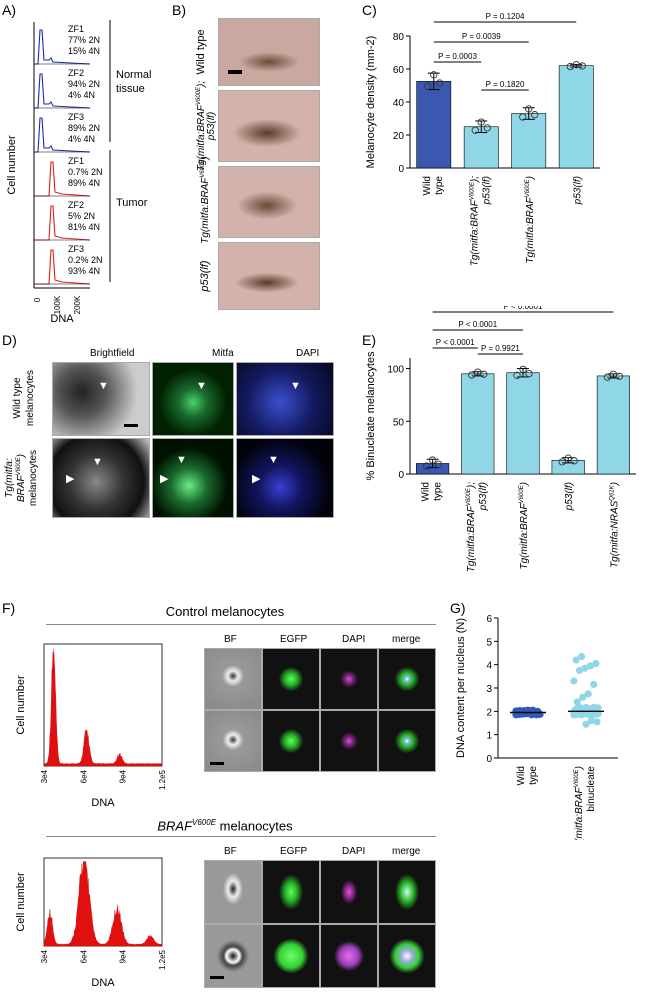 The image size is (658, 994). Describe the element at coordinates (17, 398) in the screenshot. I see `row-label-wt-l1: Wild type` at that location.